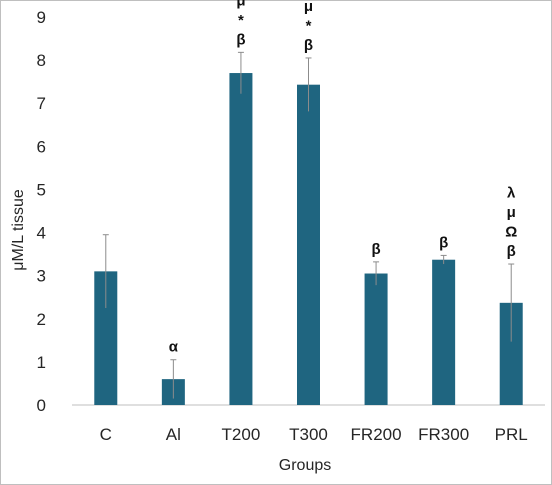 The width and height of the screenshot is (552, 485). What do you see at coordinates (41, 405) in the screenshot?
I see `y-tick-label: 0` at bounding box center [41, 405].